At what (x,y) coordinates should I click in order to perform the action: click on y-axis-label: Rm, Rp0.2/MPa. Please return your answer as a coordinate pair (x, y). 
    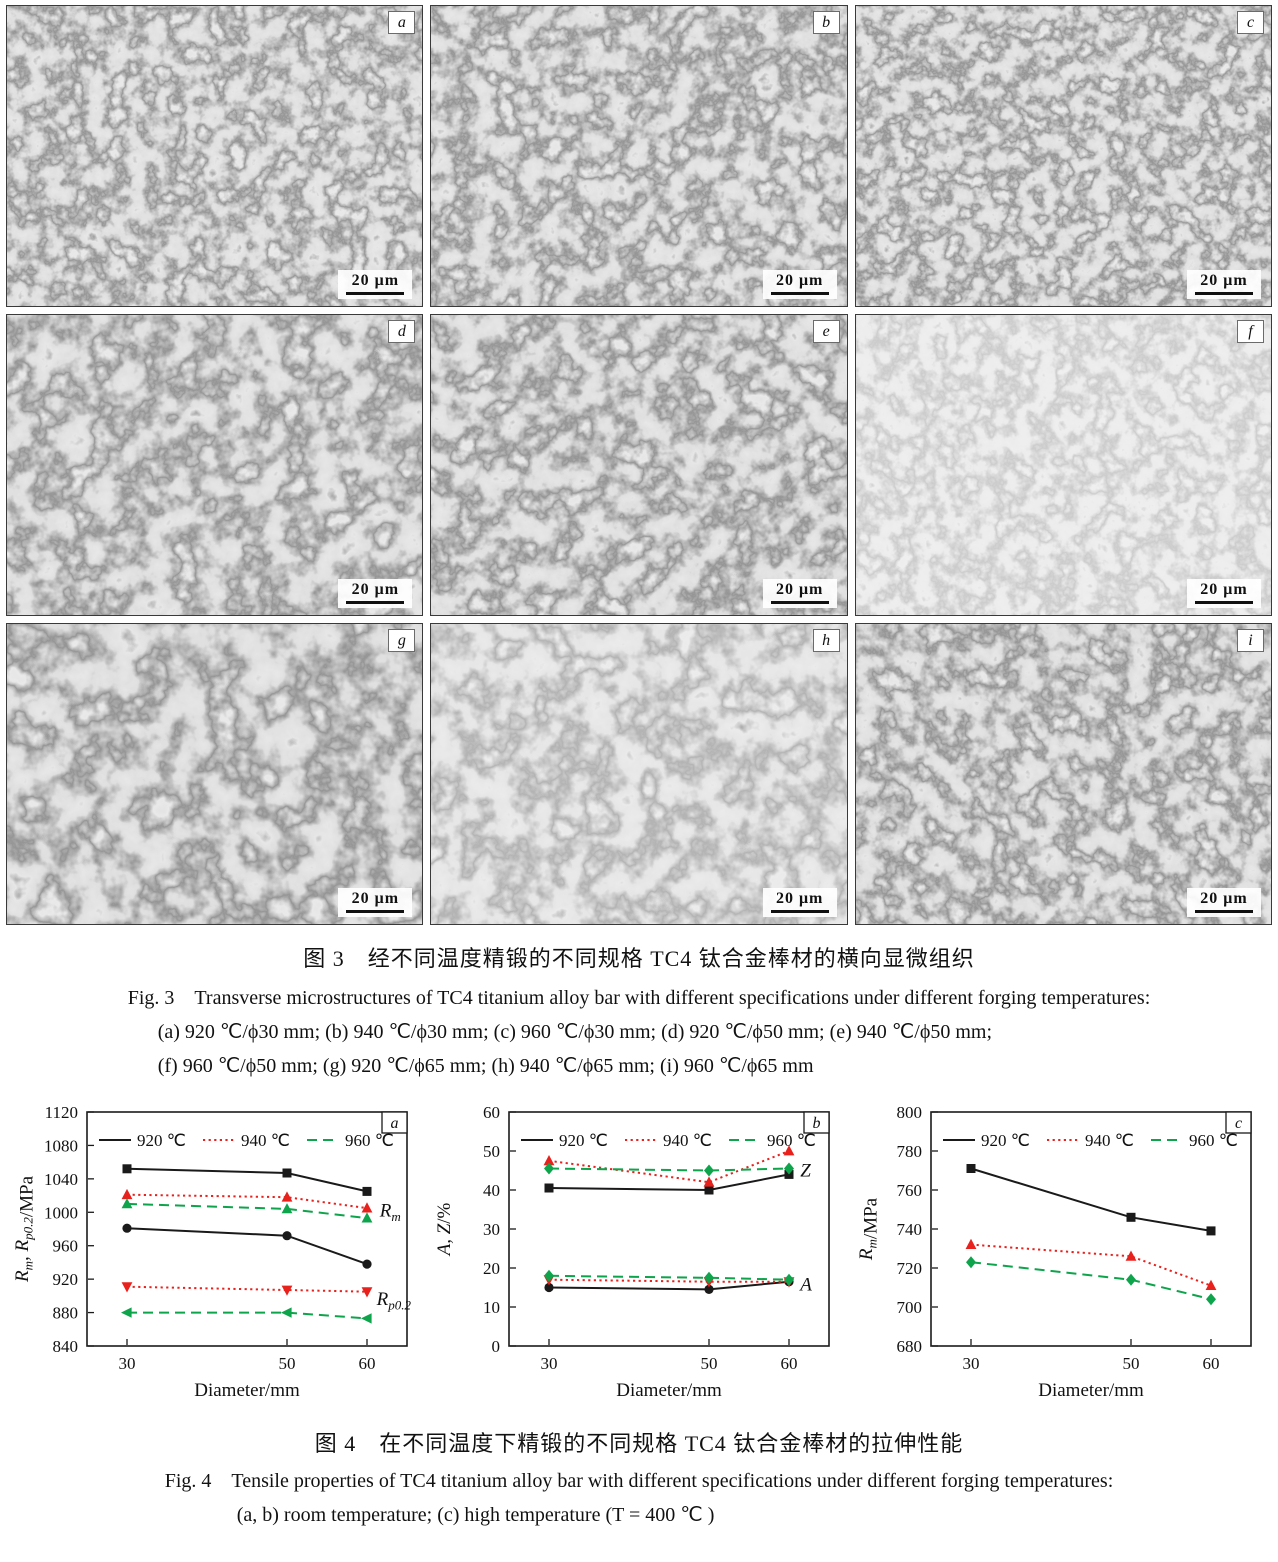
    Looking at the image, I should click on (25, 1229).